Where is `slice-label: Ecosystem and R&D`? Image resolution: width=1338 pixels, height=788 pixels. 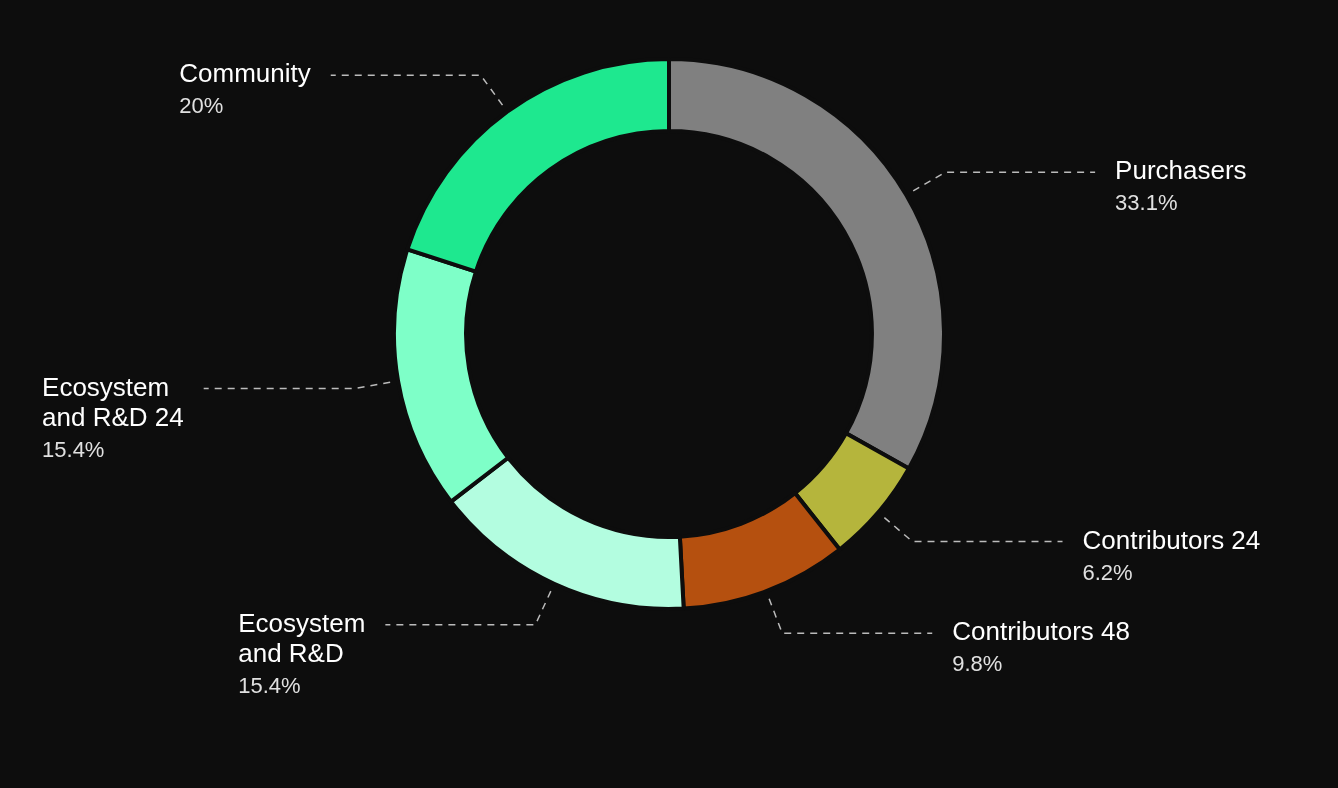 slice-label: Ecosystem and R&D is located at coordinates (302, 637).